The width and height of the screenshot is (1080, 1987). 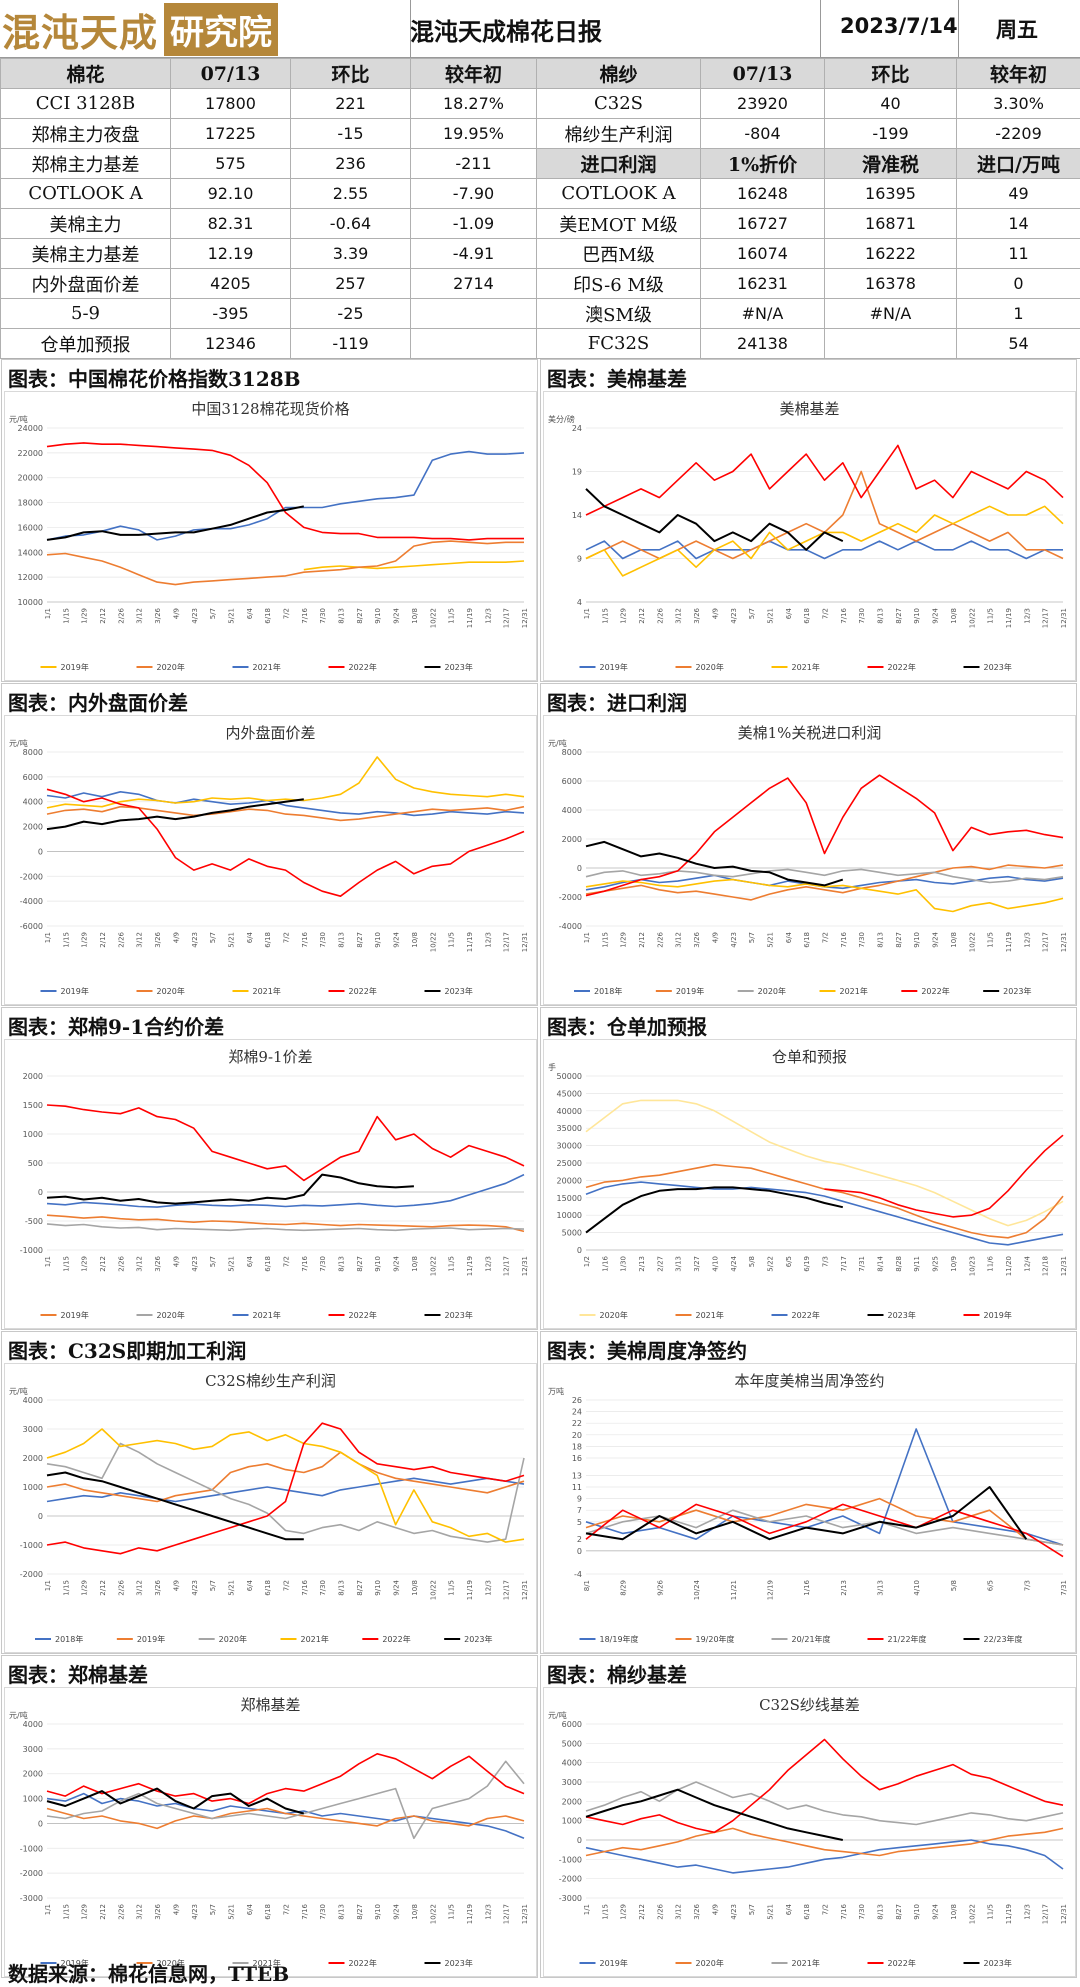 I want to click on x-tick-label: 8/14, so click(x=881, y=1263).